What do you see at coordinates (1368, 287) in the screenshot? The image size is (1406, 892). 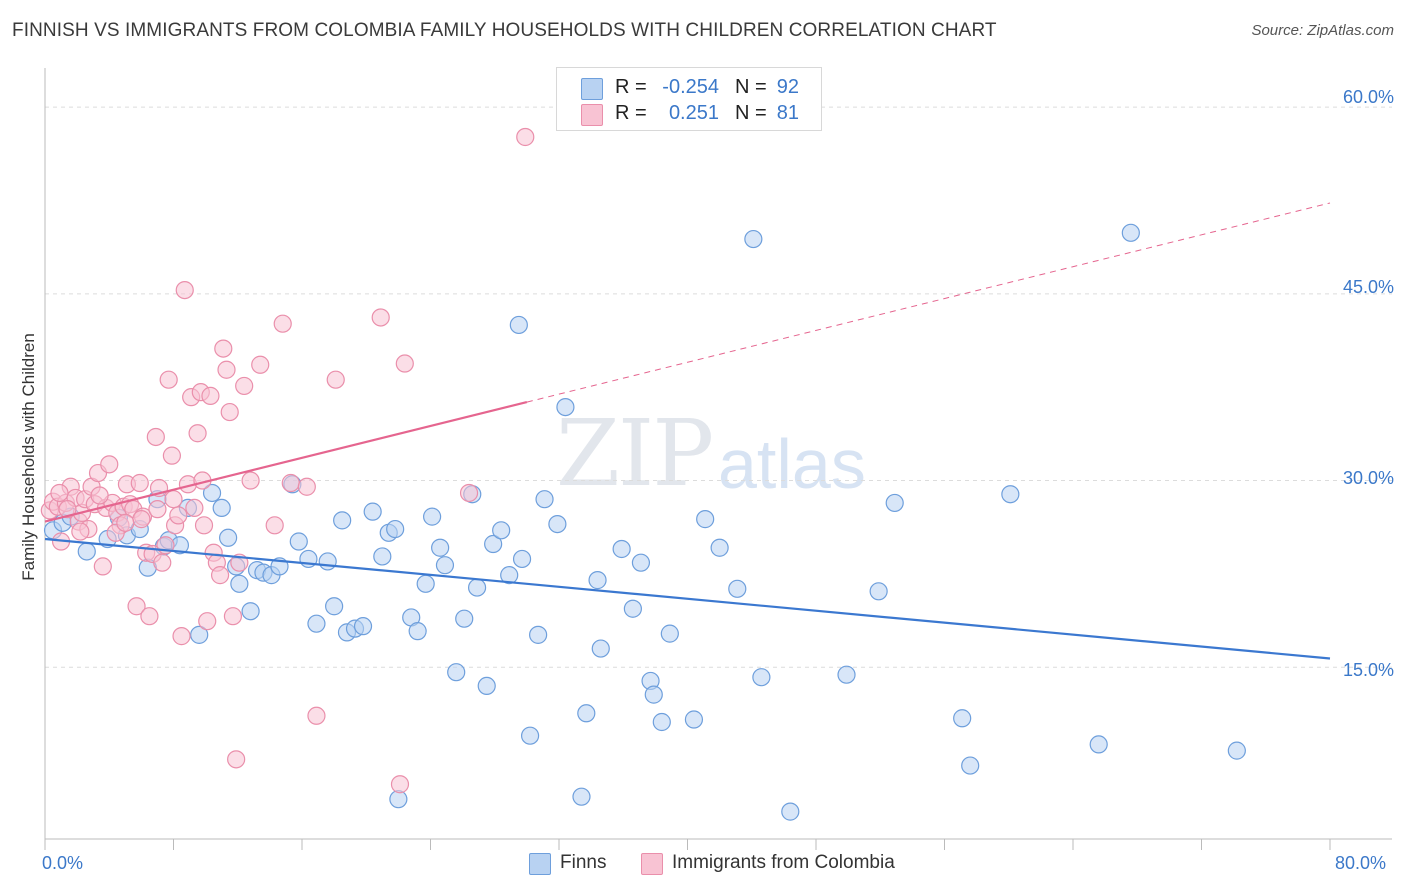 I see `y-tick-label-45: 45.0%` at bounding box center [1368, 287].